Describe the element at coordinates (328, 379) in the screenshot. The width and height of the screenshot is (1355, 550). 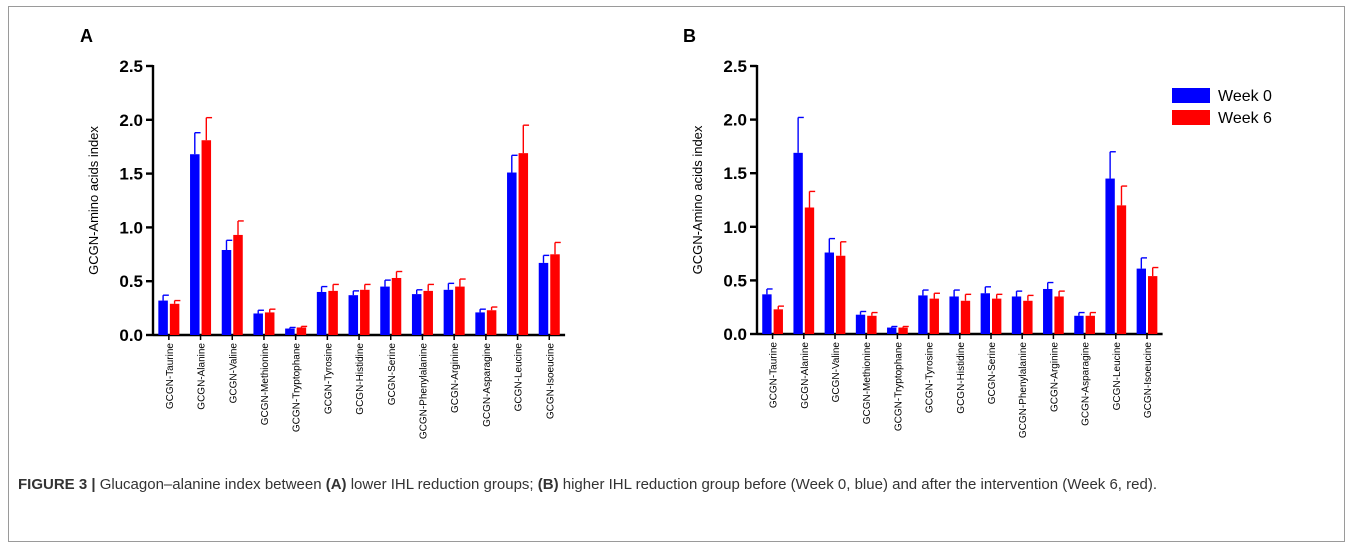
I see `x-tick-label: GCGN-Tyrosine` at that location.